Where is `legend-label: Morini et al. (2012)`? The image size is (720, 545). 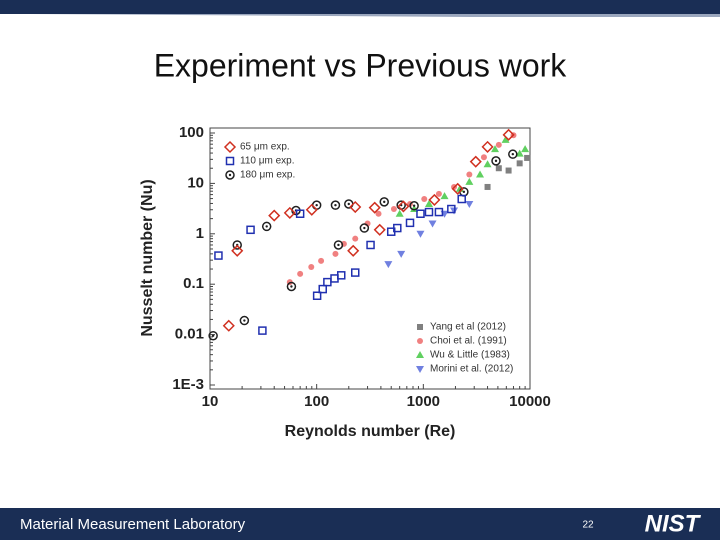
legend-label: Morini et al. (2012) is located at coordinates (471, 369).